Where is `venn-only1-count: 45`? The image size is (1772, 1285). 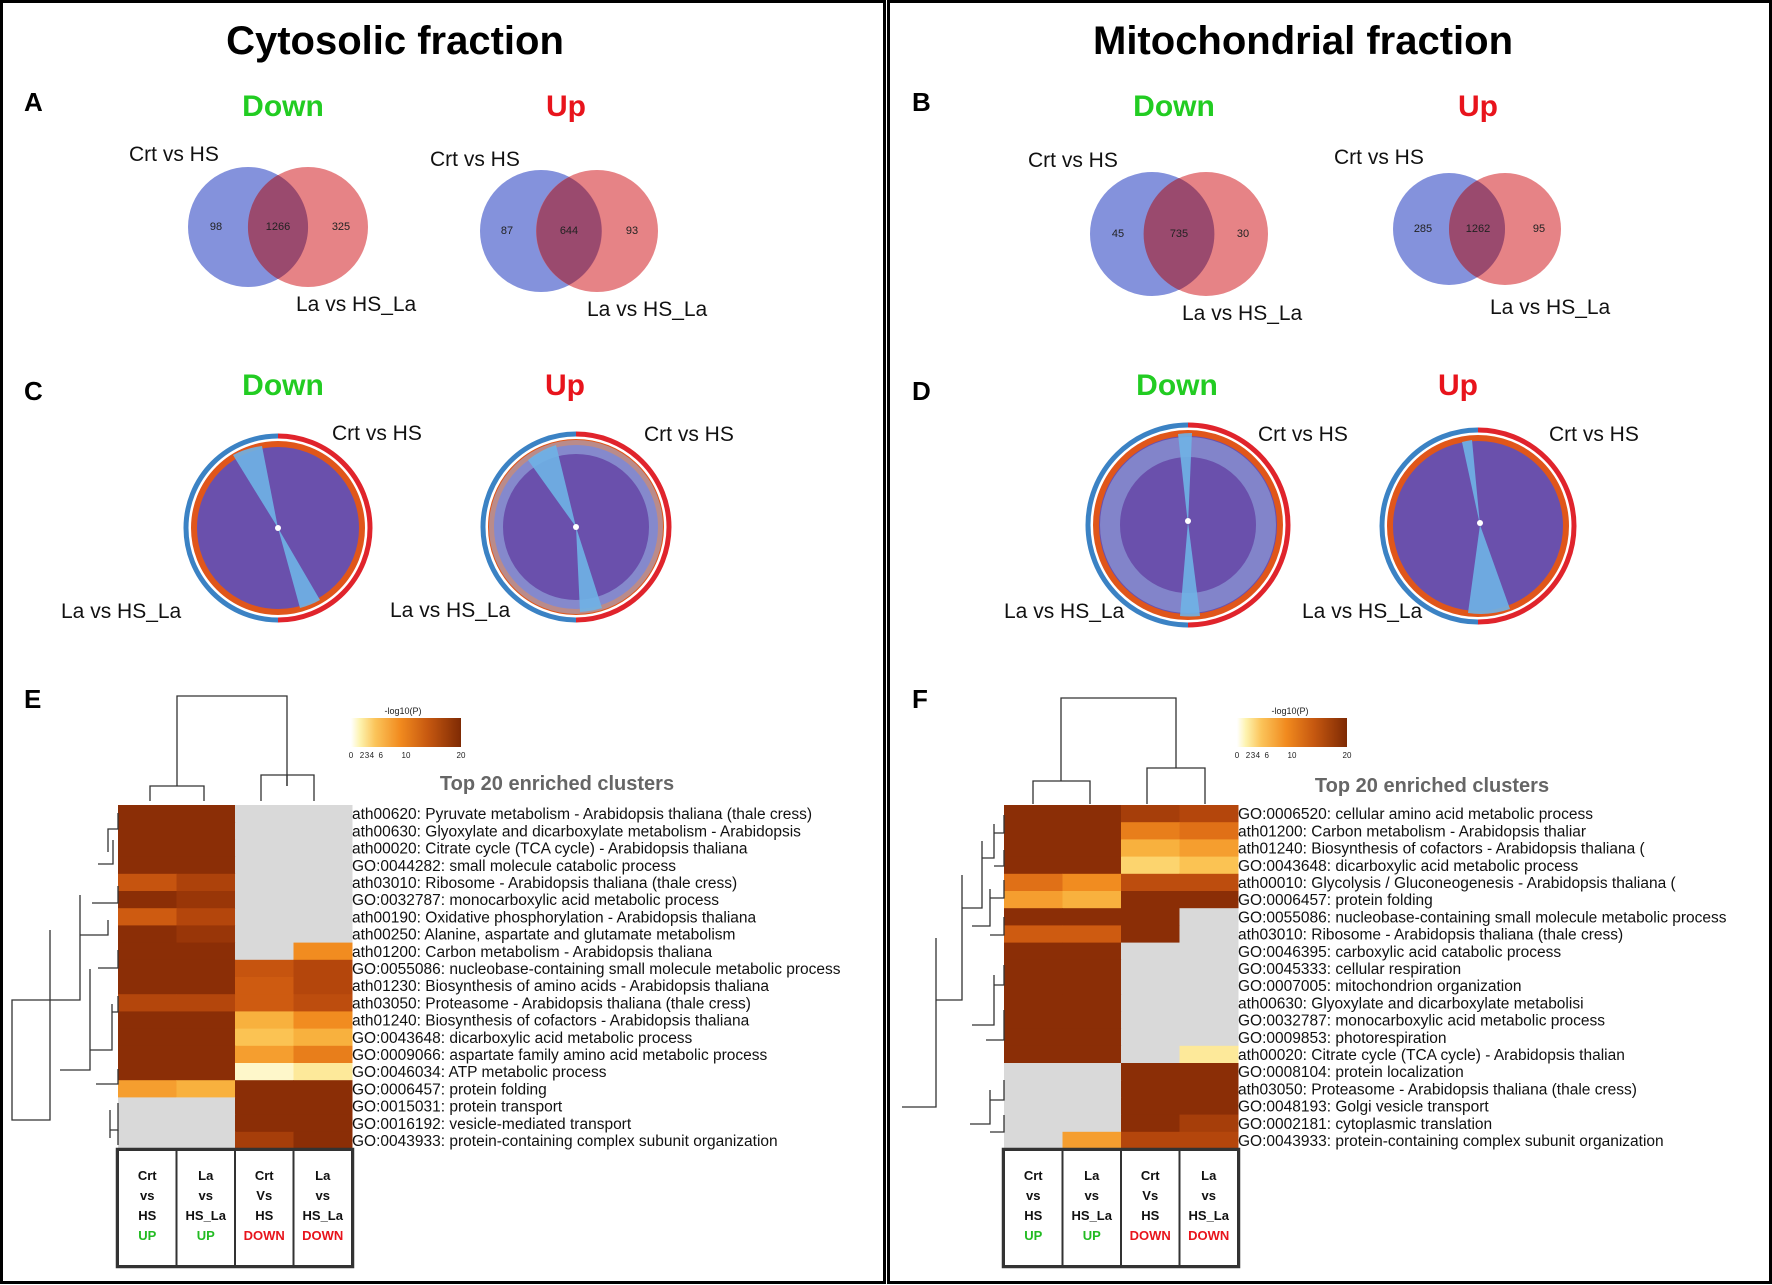
venn-only1-count: 45 is located at coordinates (1118, 234).